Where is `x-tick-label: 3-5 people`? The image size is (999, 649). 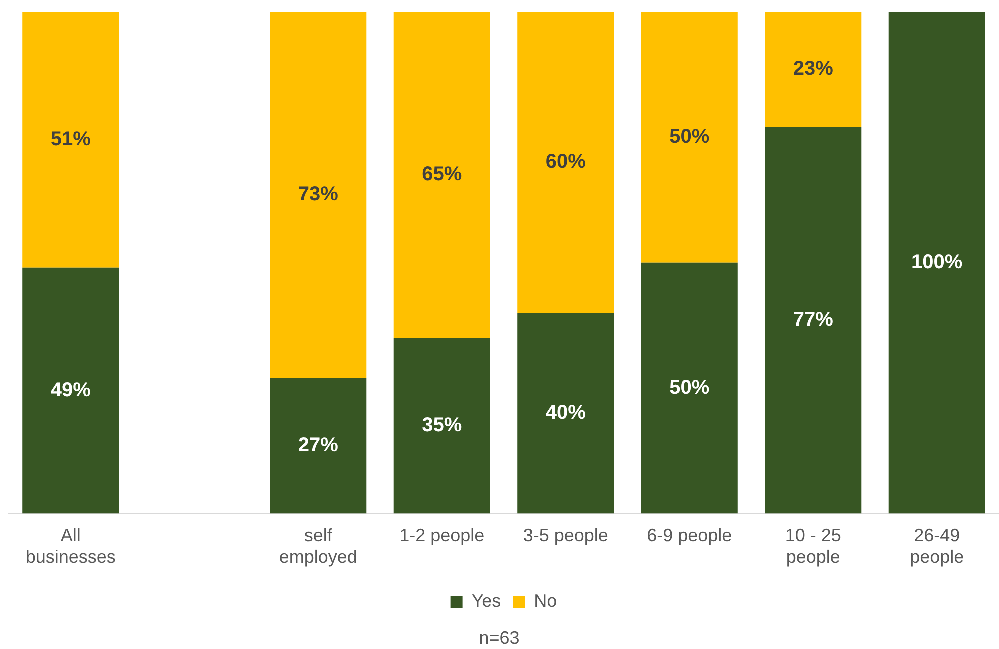 x-tick-label: 3-5 people is located at coordinates (565, 536).